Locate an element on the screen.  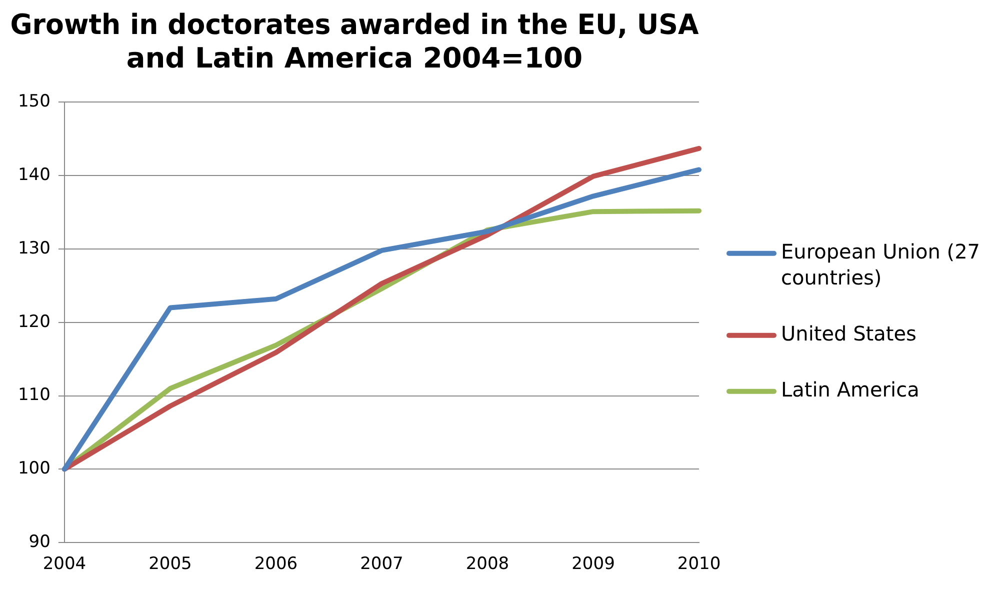
legend-label: Latin America is located at coordinates (850, 390).